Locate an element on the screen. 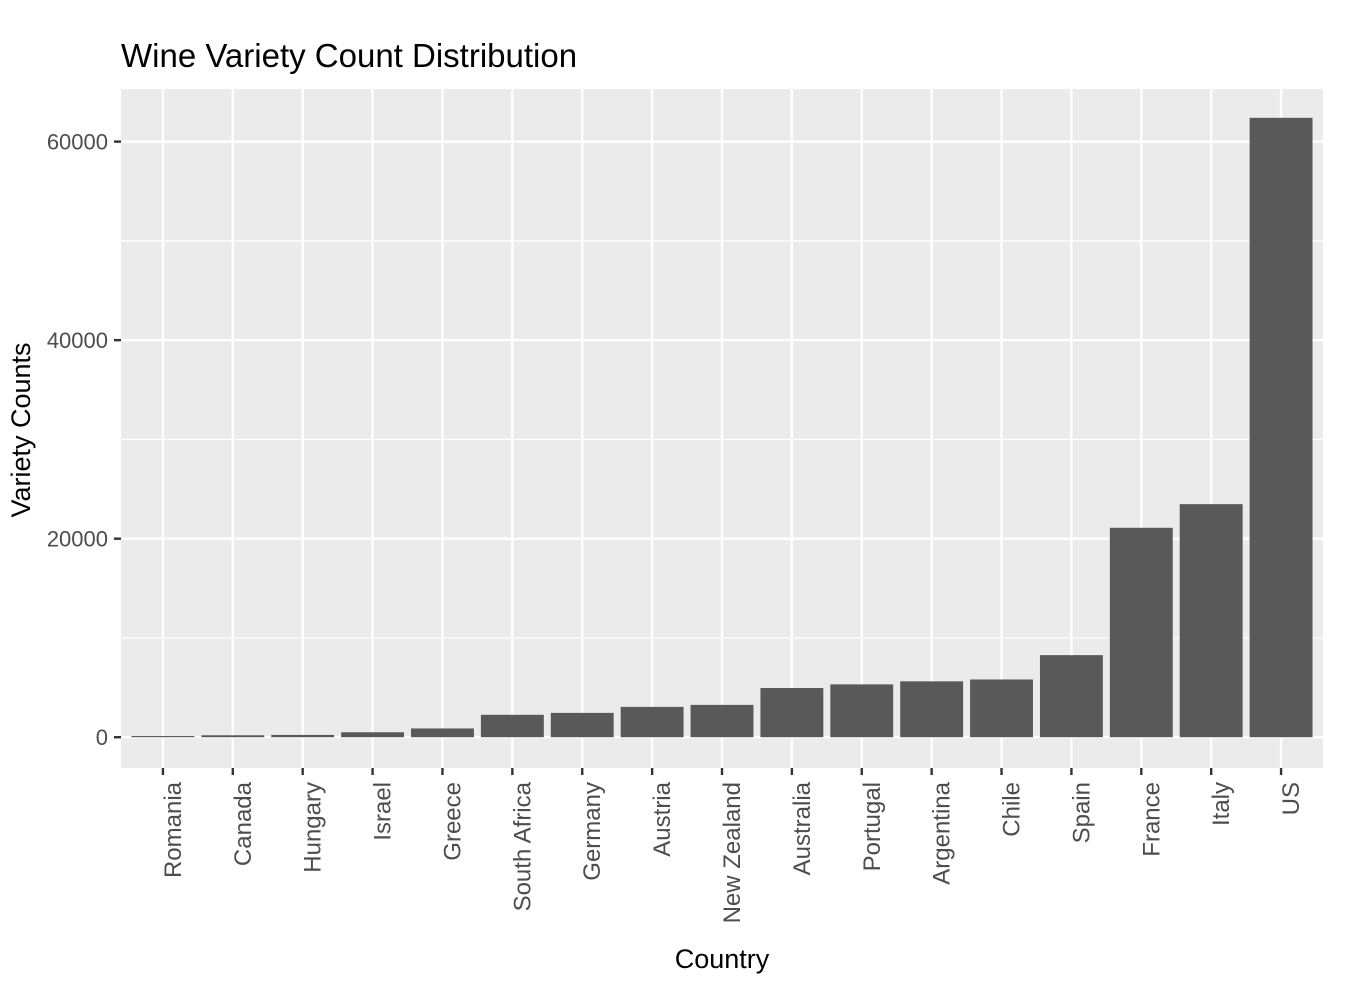 This screenshot has height=1000, width=1346. bar-portugal is located at coordinates (862, 711).